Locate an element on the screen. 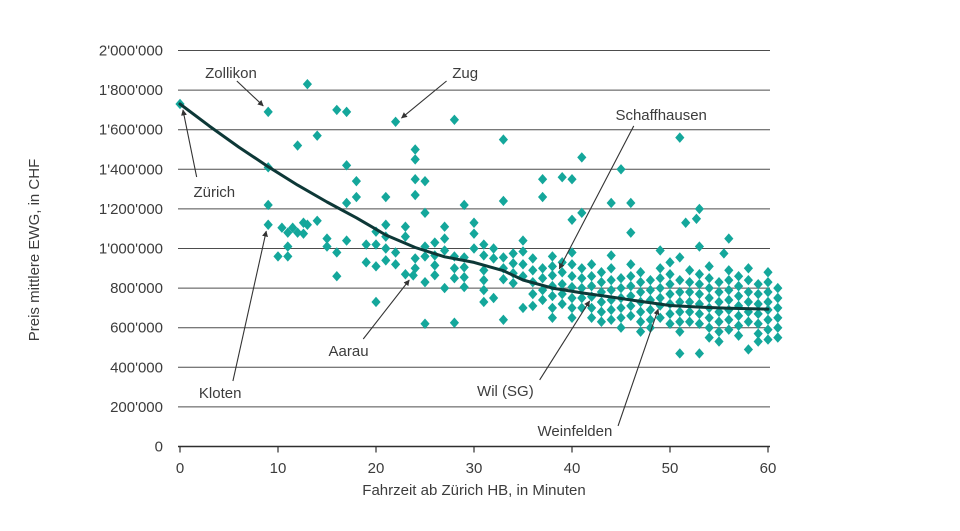 This screenshot has height=531, width=960. annotation-label-zug: Zug is located at coordinates (465, 73).